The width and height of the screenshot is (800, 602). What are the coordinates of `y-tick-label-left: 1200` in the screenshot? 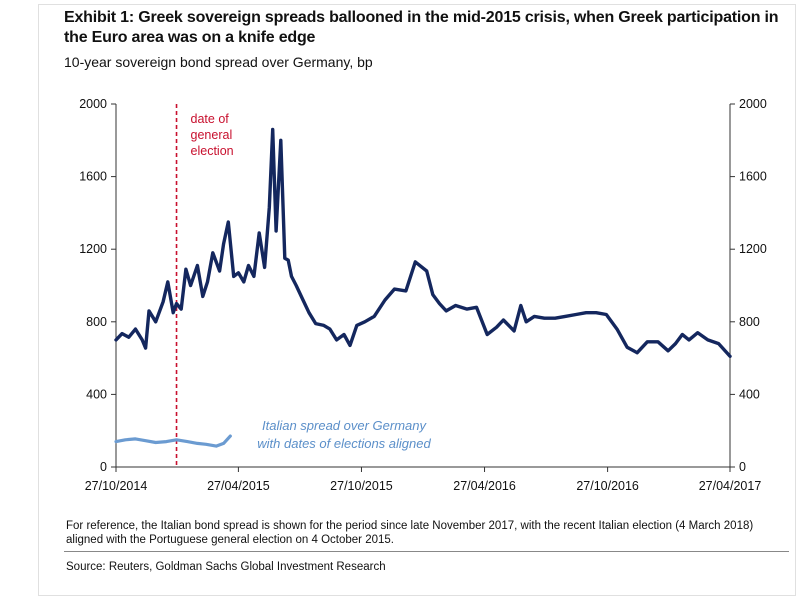 It's located at (93, 249).